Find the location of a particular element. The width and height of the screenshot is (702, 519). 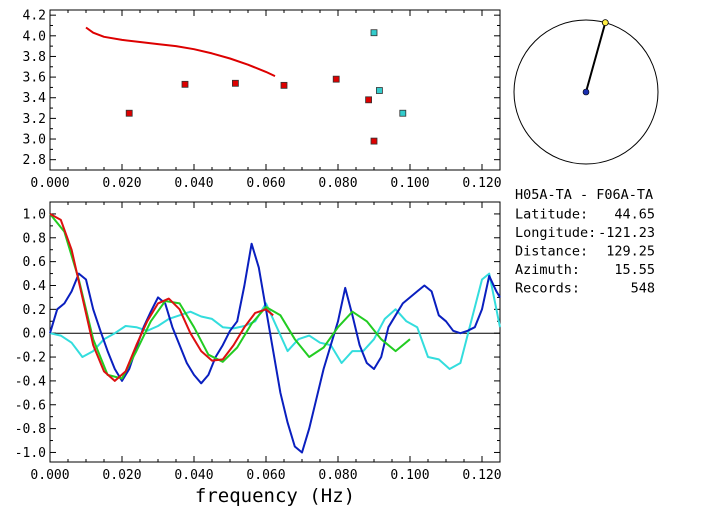

bottom-x-tick-label: 0.100 is located at coordinates (409, 475).